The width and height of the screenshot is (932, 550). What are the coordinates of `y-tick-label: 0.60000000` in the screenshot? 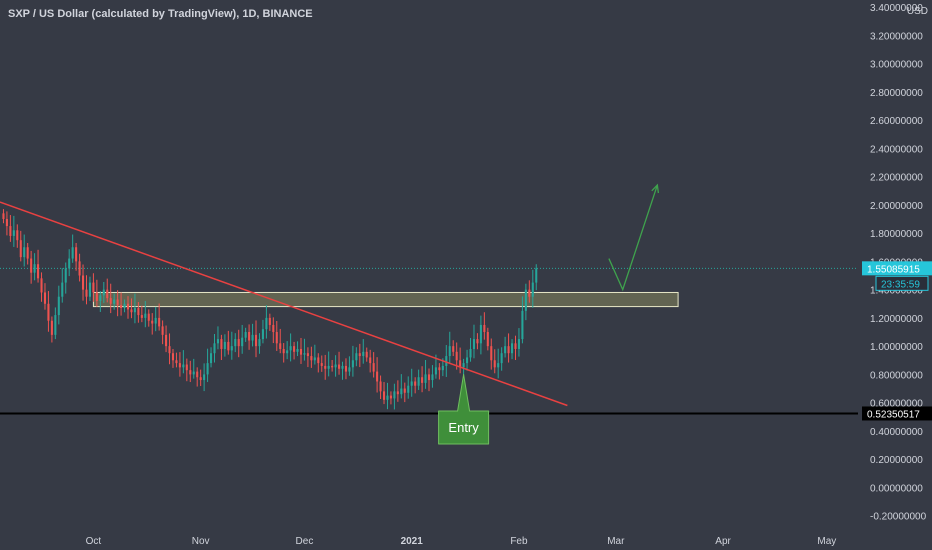 It's located at (896, 404).